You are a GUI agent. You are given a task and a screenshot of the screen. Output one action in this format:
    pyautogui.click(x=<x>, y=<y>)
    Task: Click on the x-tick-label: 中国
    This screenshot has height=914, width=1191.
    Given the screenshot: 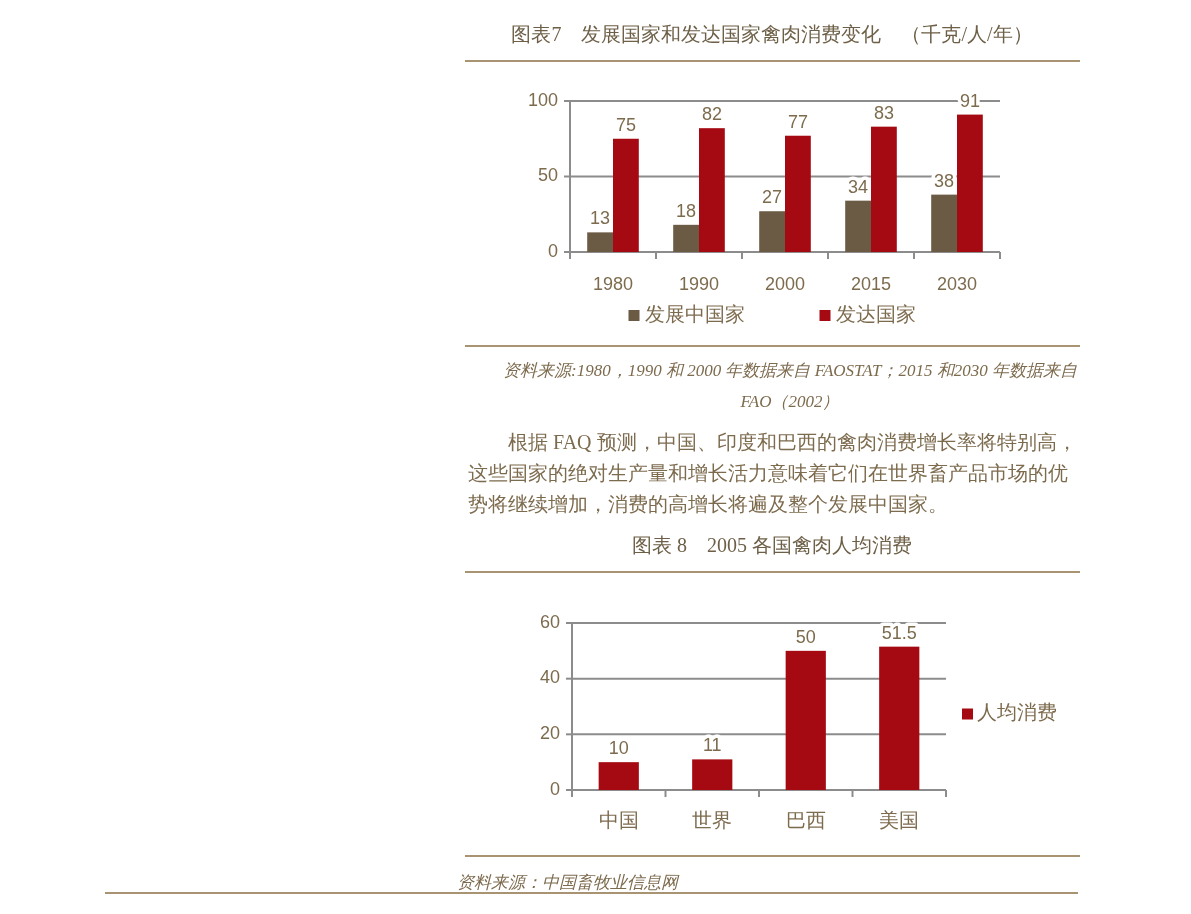 What is the action you would take?
    pyautogui.click(x=618, y=819)
    